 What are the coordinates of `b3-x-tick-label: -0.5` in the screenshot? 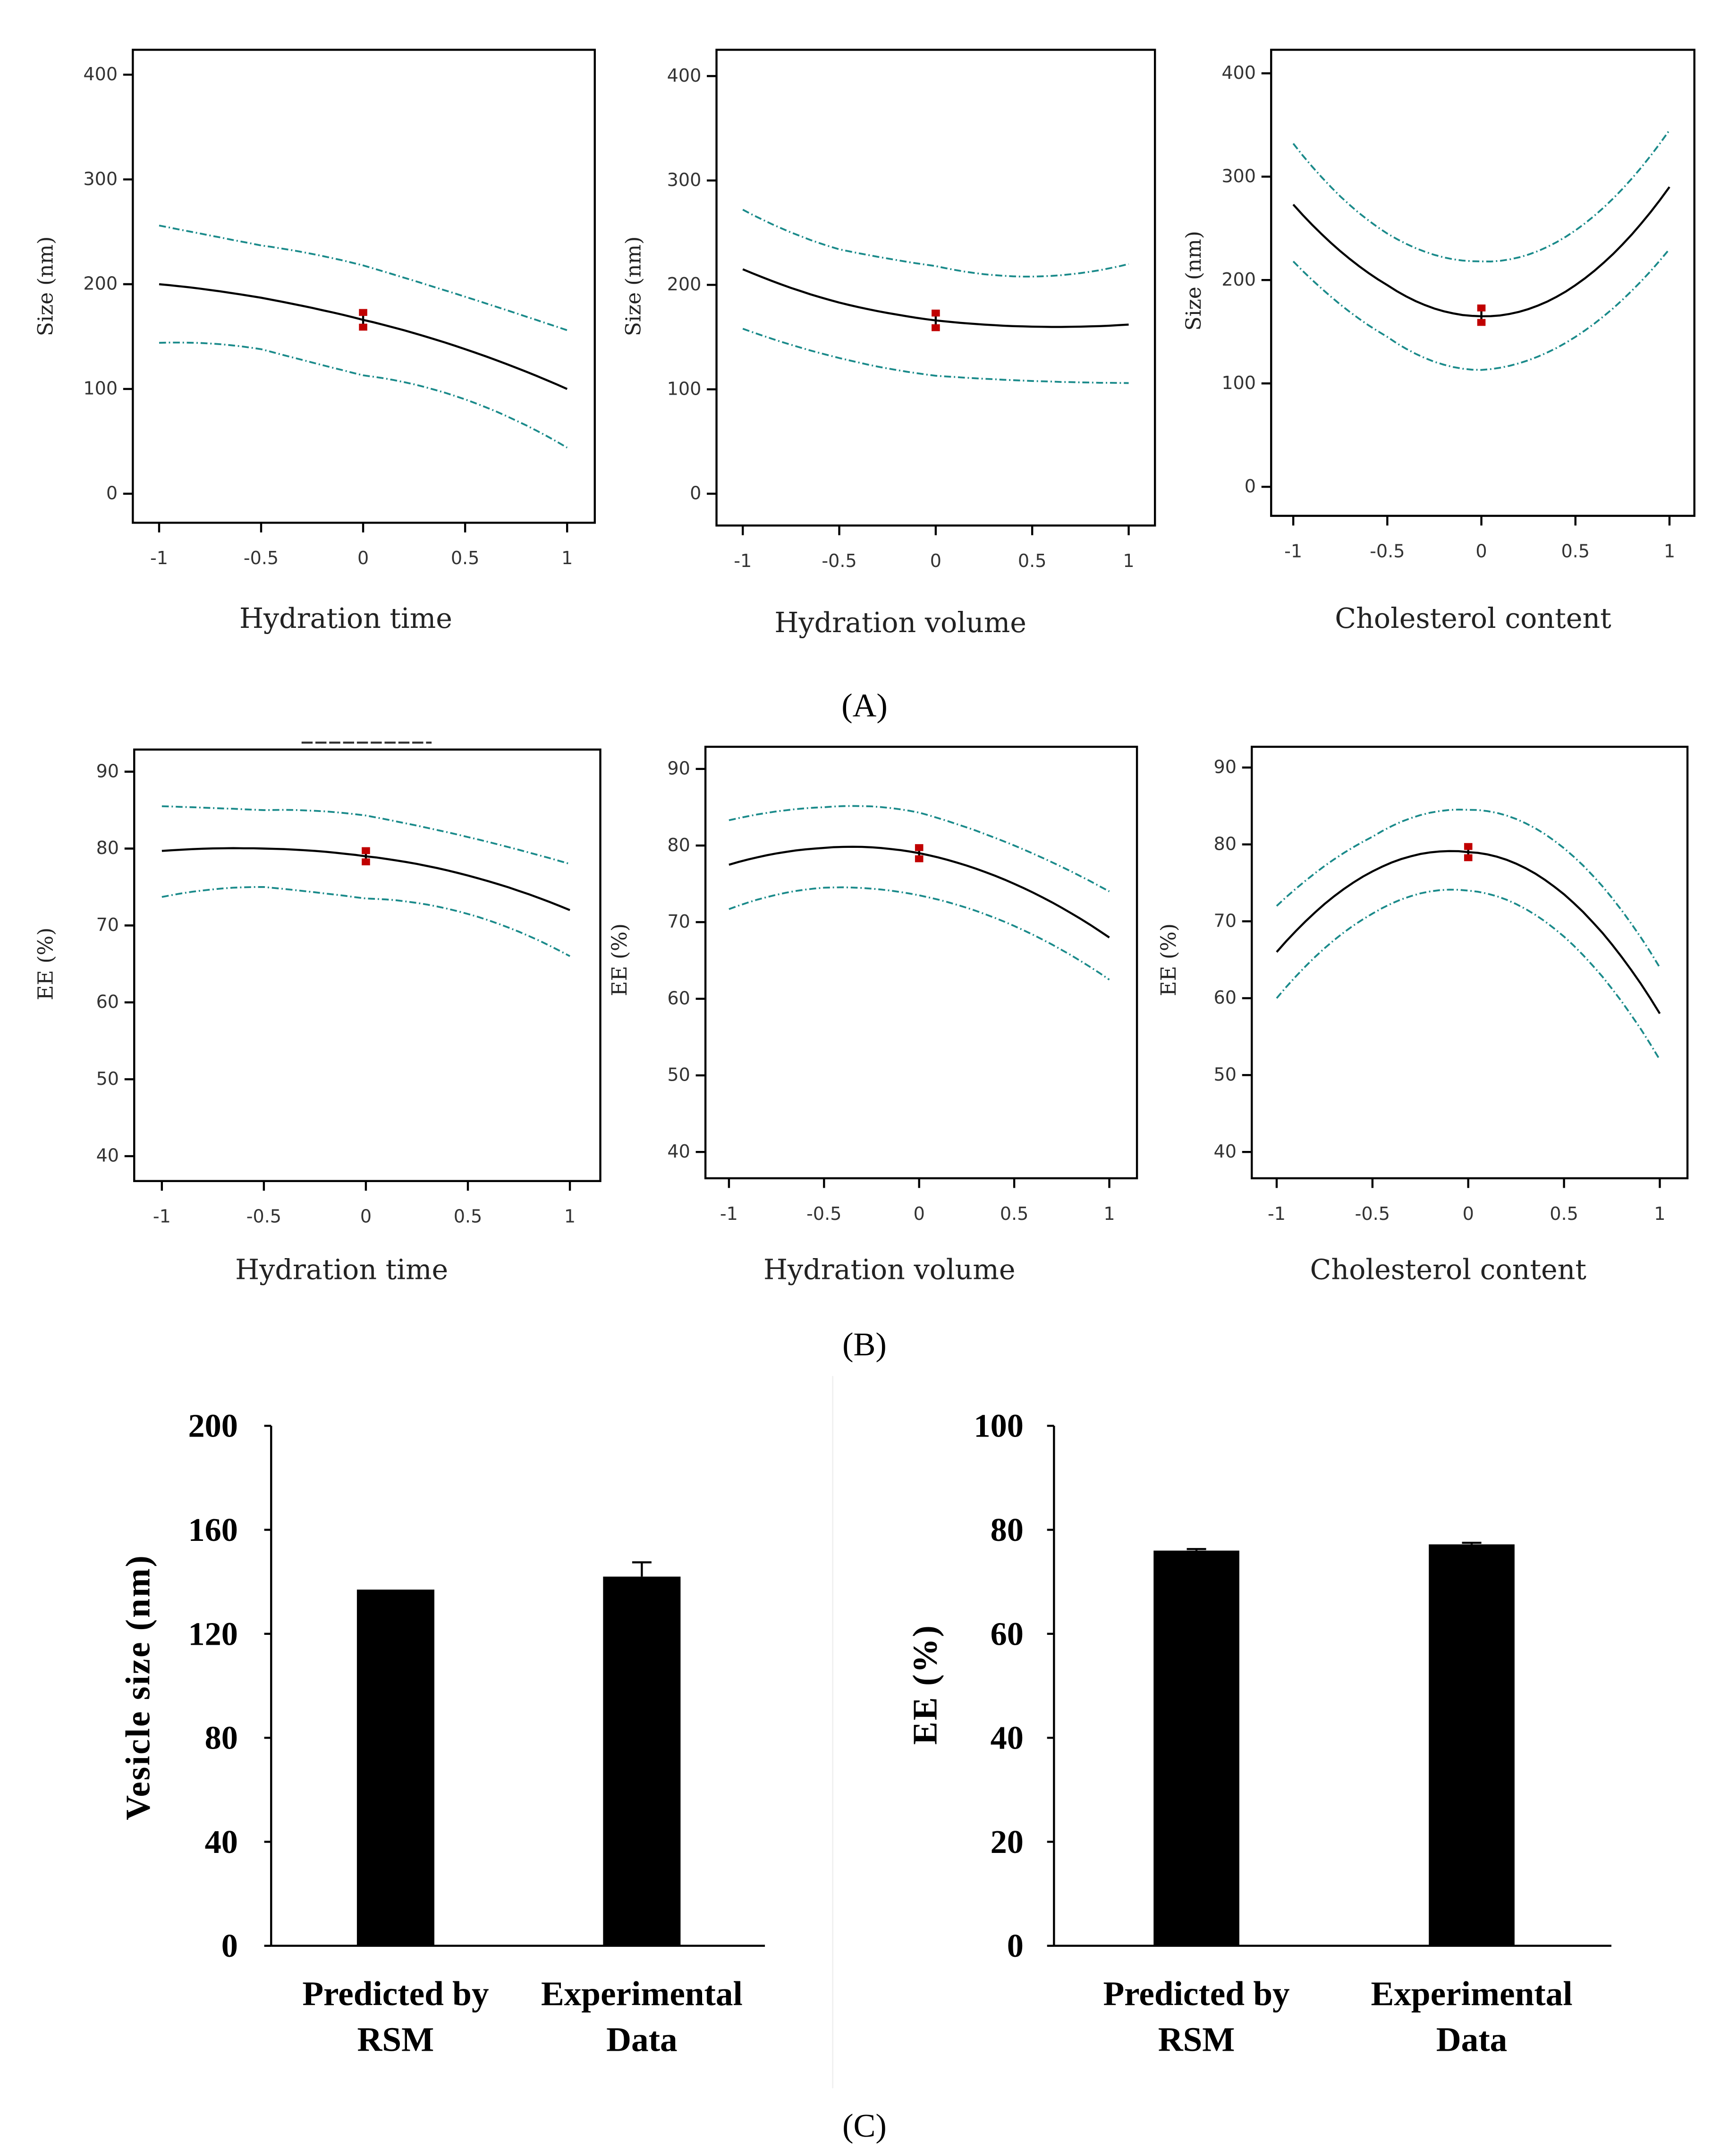 It's located at (1372, 1213).